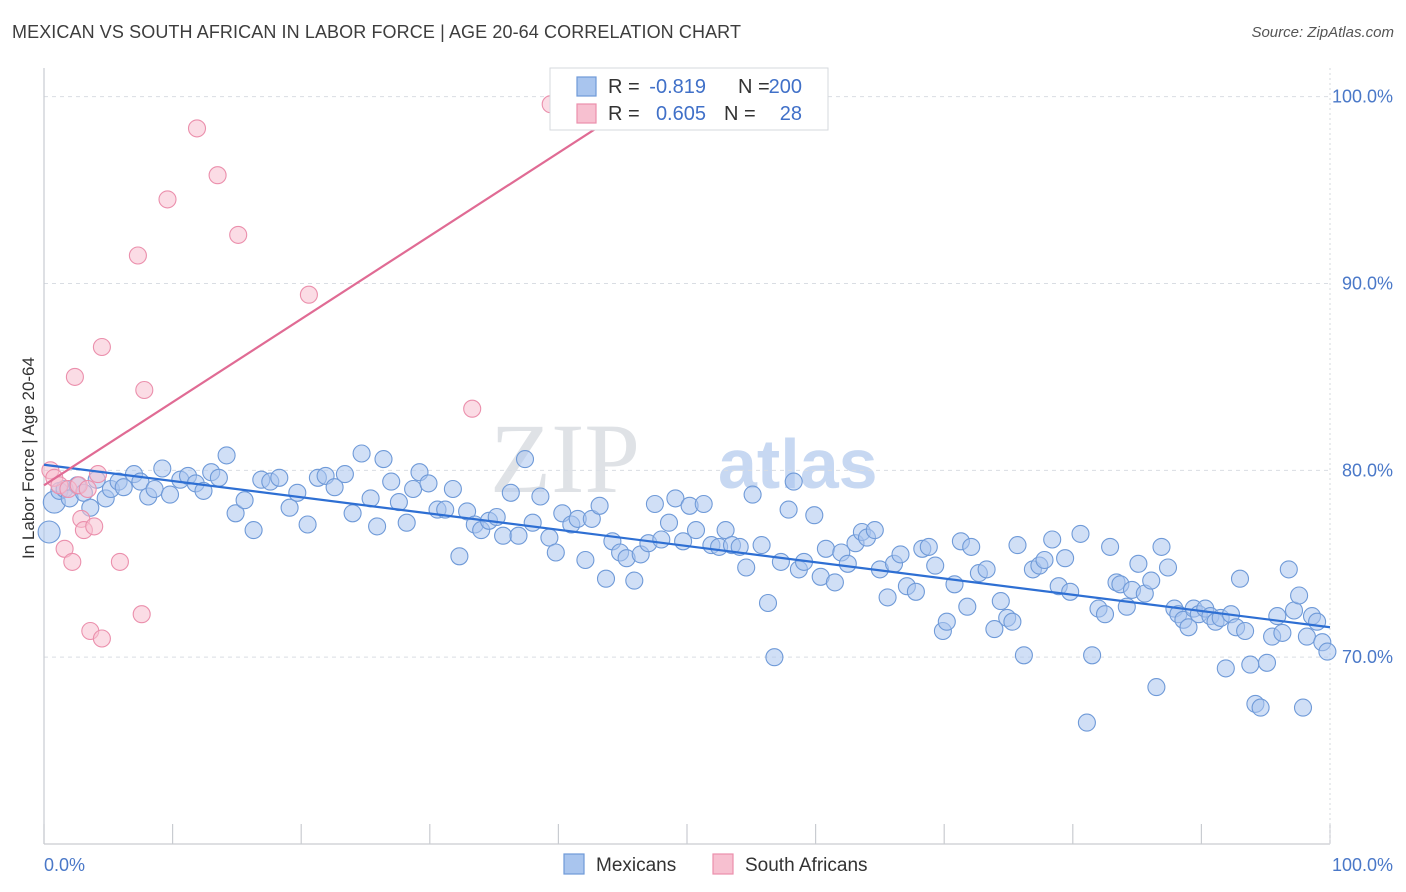  I want to click on bottom-legend-label-mexicans: Mexicans, so click(636, 865).